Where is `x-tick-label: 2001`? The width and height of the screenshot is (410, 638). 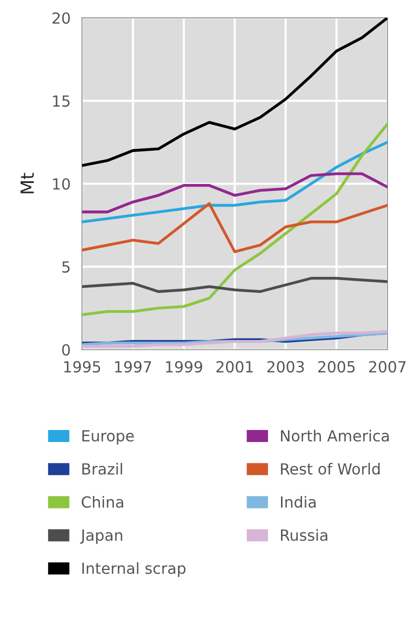 x-tick-label: 2001 is located at coordinates (234, 367).